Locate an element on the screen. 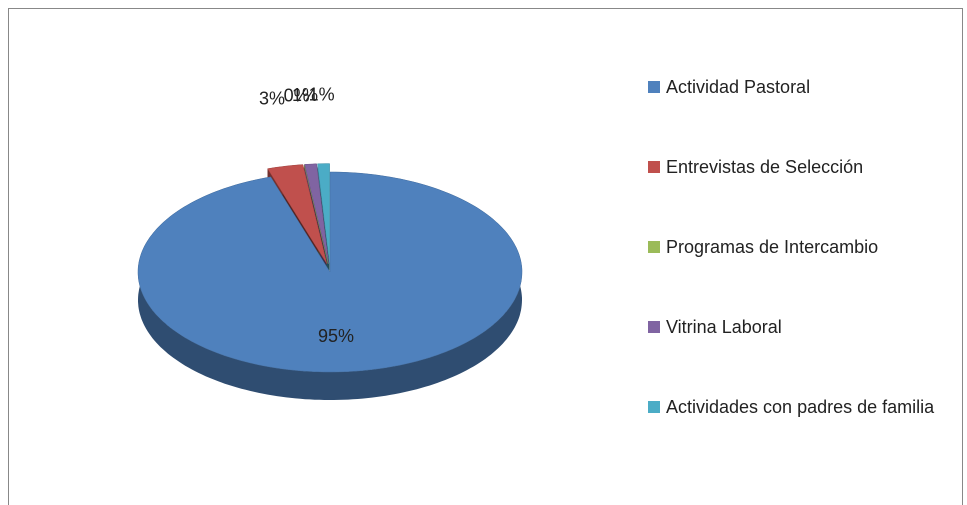 The width and height of the screenshot is (967, 505). legend-label: Entrevistas de Selección is located at coordinates (765, 167).